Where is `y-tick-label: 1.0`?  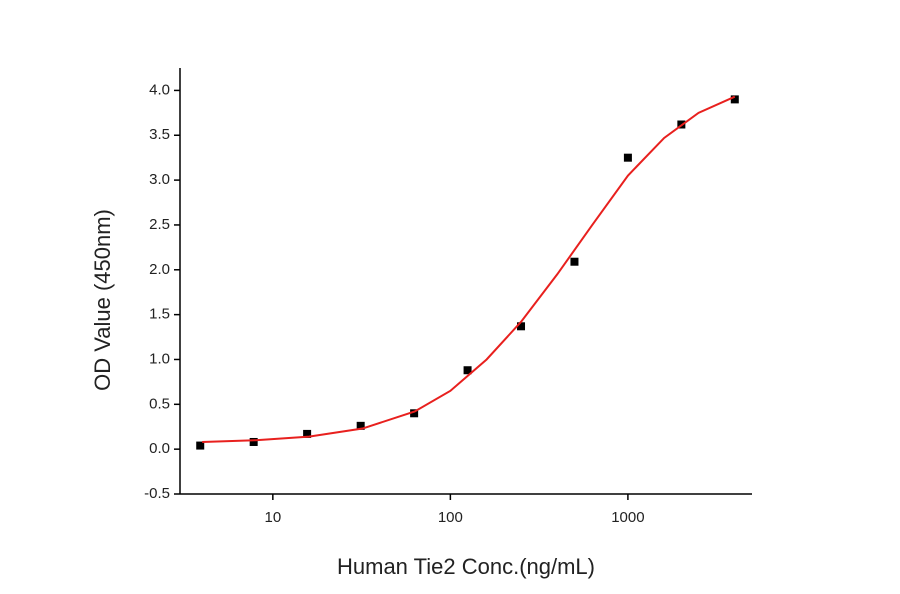 y-tick-label: 1.0 is located at coordinates (159, 358).